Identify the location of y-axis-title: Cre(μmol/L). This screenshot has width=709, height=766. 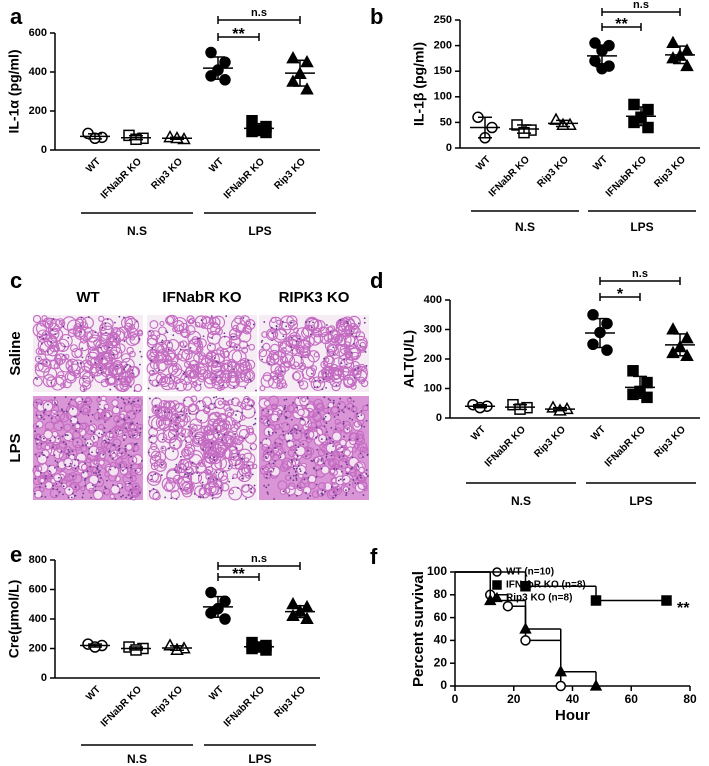
(14, 619).